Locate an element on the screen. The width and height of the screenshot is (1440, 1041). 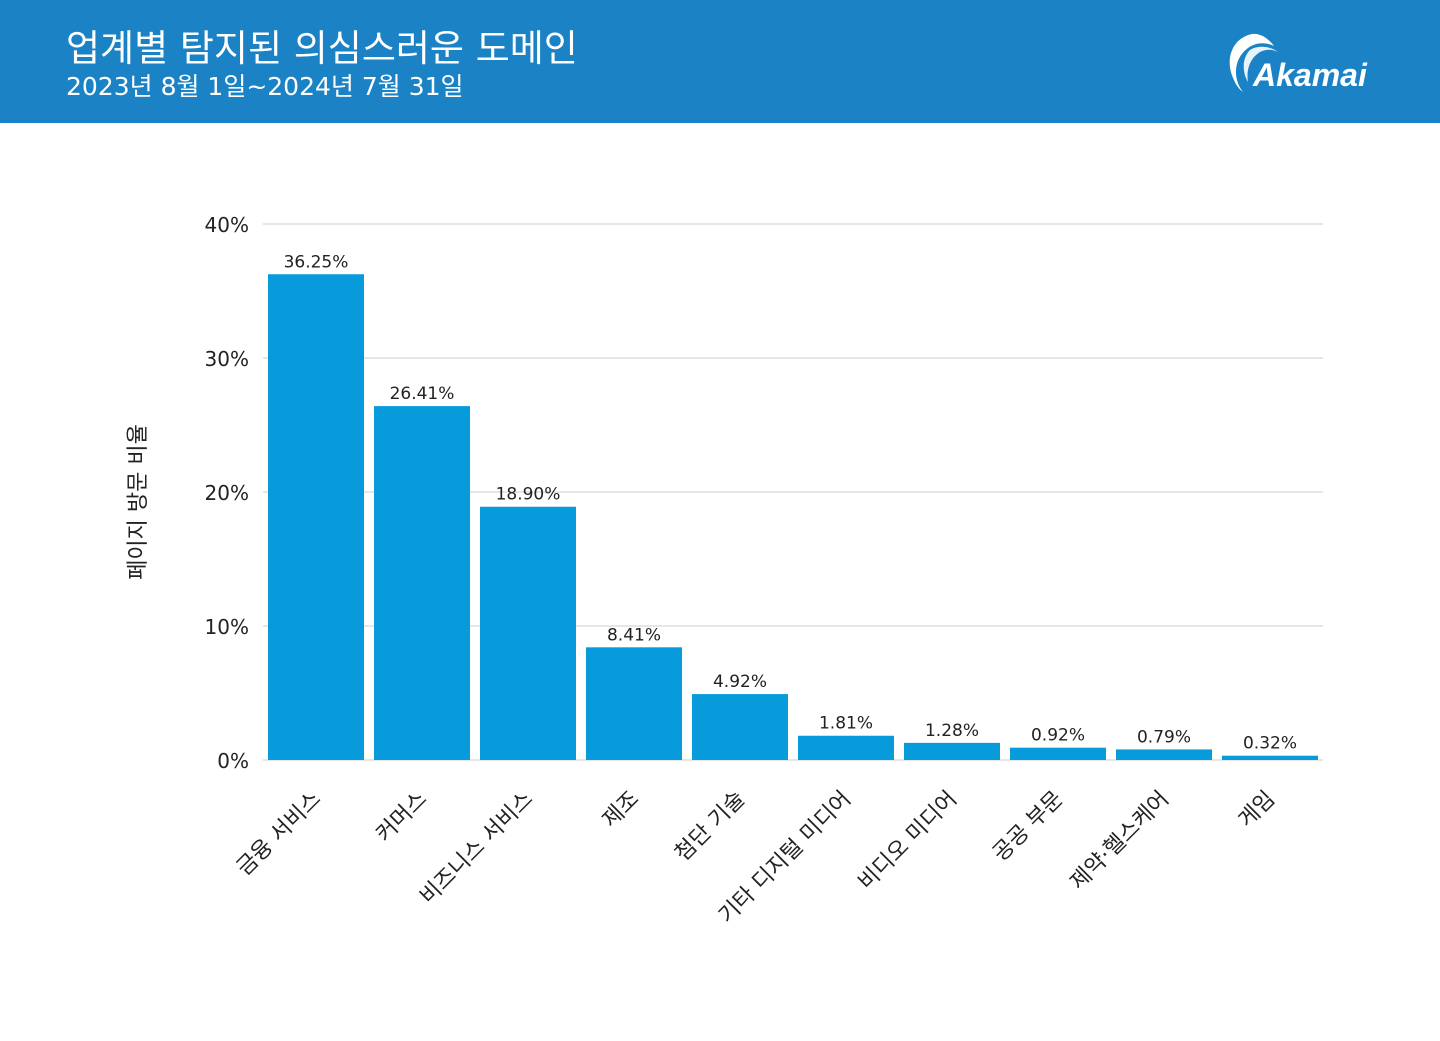
x-tick-label: 커머스 is located at coordinates (402, 817).